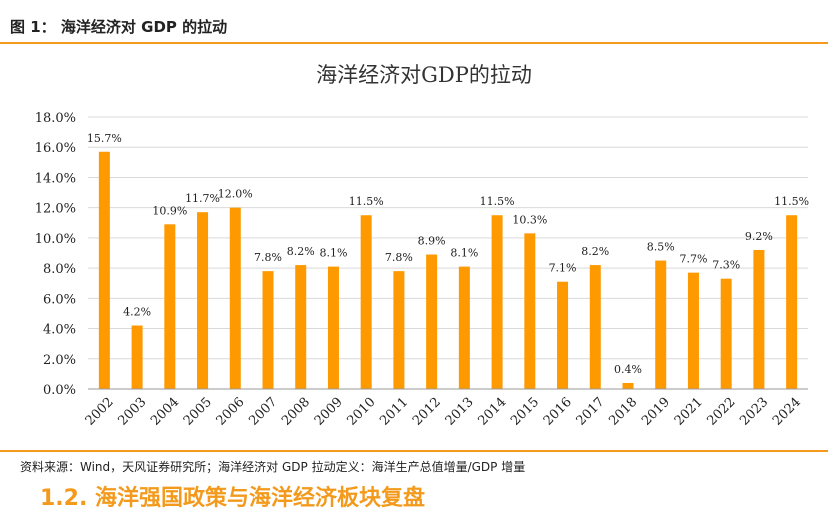 The height and width of the screenshot is (512, 828). What do you see at coordinates (59, 330) in the screenshot?
I see `y-tick-label: 4.0%` at bounding box center [59, 330].